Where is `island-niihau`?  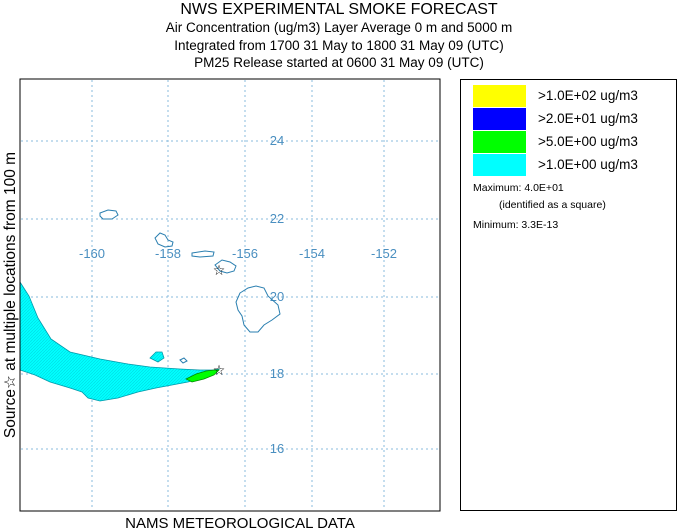 island-niihau is located at coordinates (109, 214).